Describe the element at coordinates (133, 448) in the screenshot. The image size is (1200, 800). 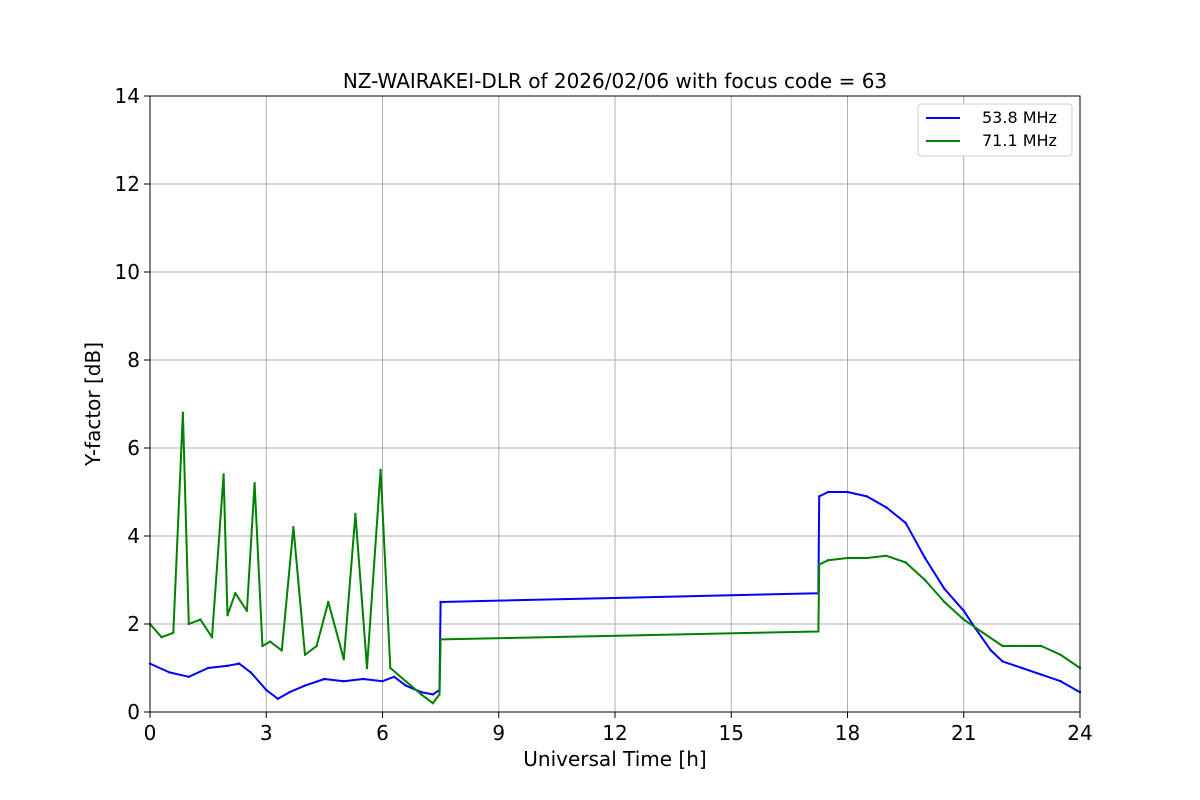
I see `y-tick-label: 6` at that location.